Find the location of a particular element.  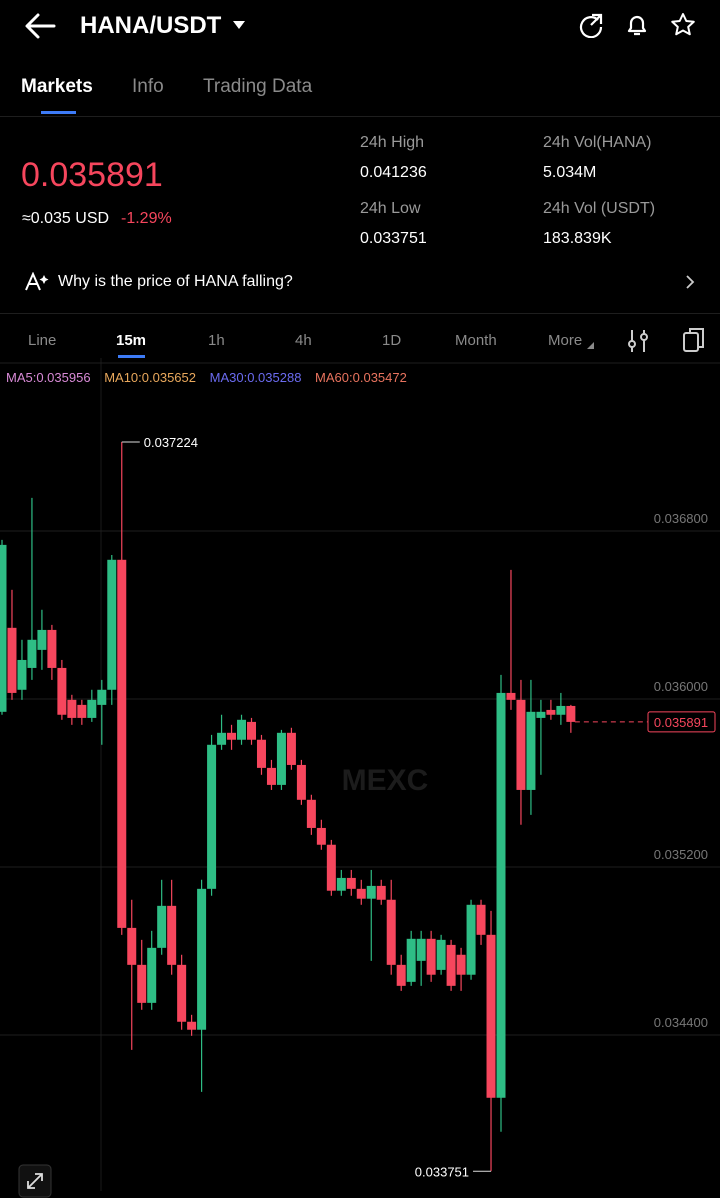

stat-value: 0.033751 is located at coordinates (393, 239).